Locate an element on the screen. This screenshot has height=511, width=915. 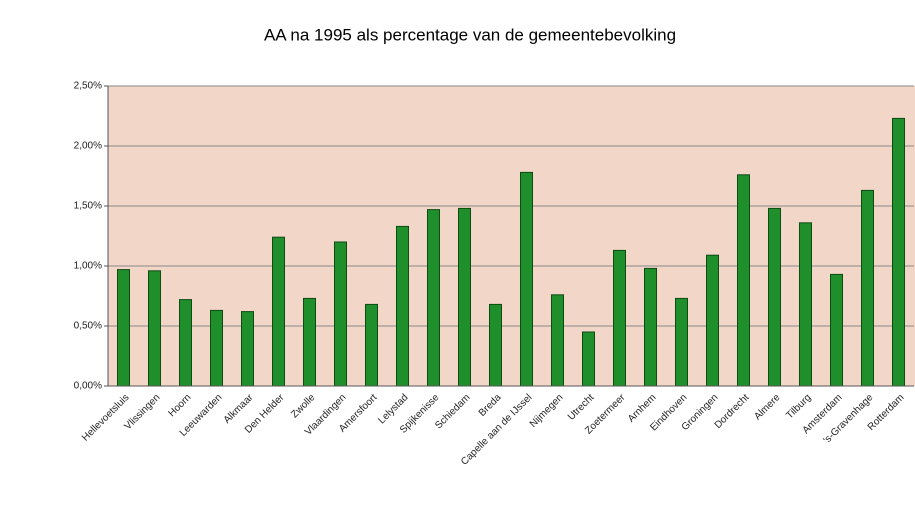
y-tick-label: 1,50% is located at coordinates (88, 206).